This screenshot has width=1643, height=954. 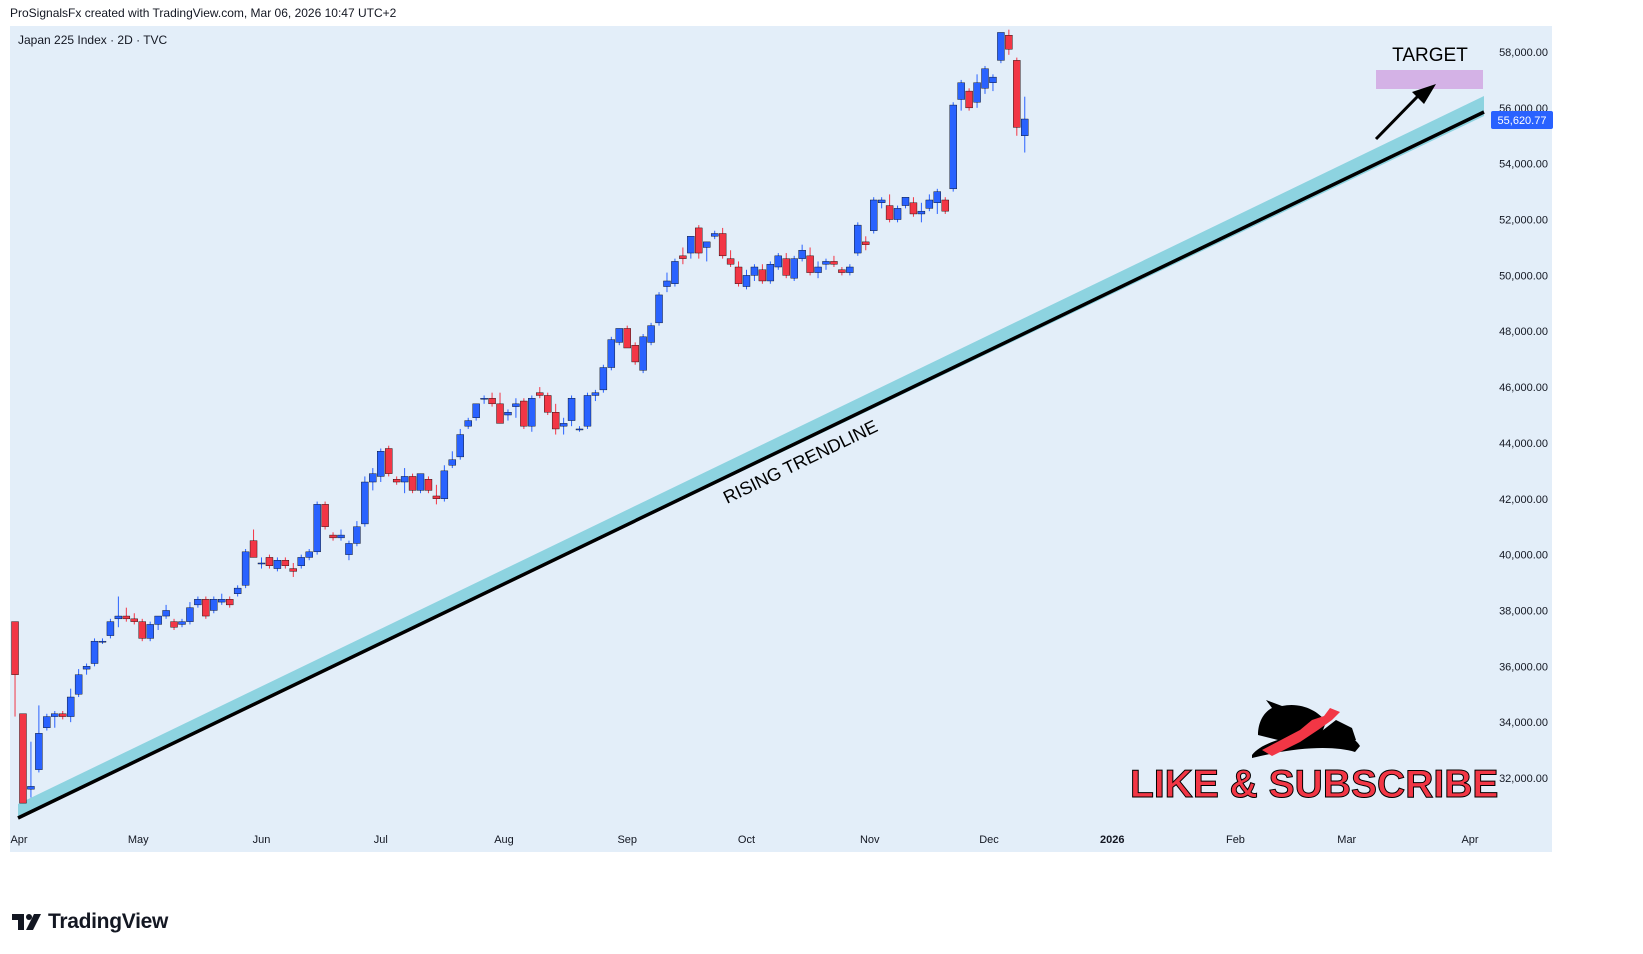 I want to click on tradingview-logo: TradingView, so click(x=90, y=922).